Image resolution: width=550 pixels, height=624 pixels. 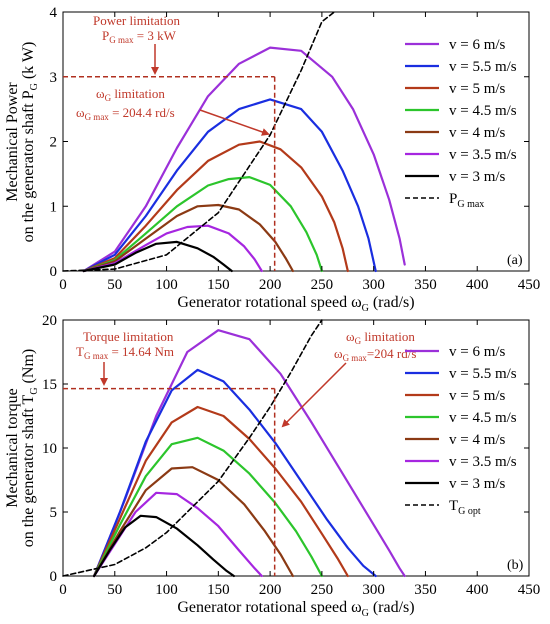 What do you see at coordinates (515, 260) in the screenshot?
I see `panel-label-a: (a)` at bounding box center [515, 260].